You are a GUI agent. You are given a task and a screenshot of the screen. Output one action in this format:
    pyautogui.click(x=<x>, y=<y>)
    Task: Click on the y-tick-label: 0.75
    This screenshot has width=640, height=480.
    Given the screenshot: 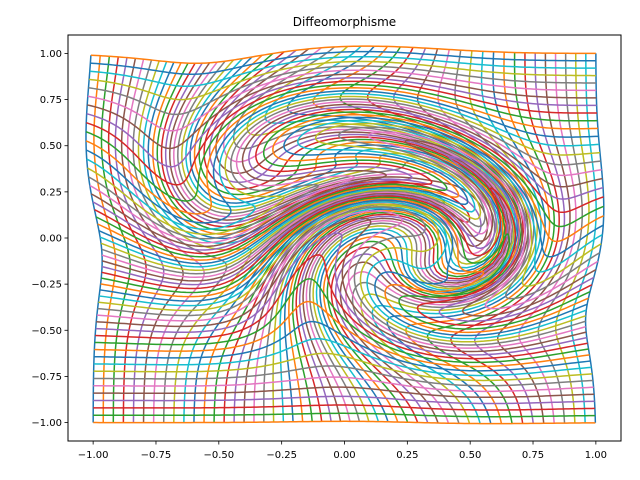 What is the action you would take?
    pyautogui.click(x=51, y=100)
    